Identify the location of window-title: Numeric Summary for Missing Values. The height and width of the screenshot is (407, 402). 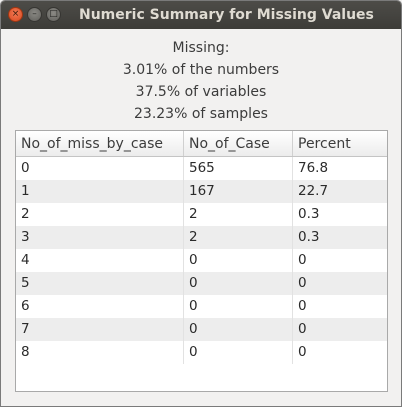
(226, 15).